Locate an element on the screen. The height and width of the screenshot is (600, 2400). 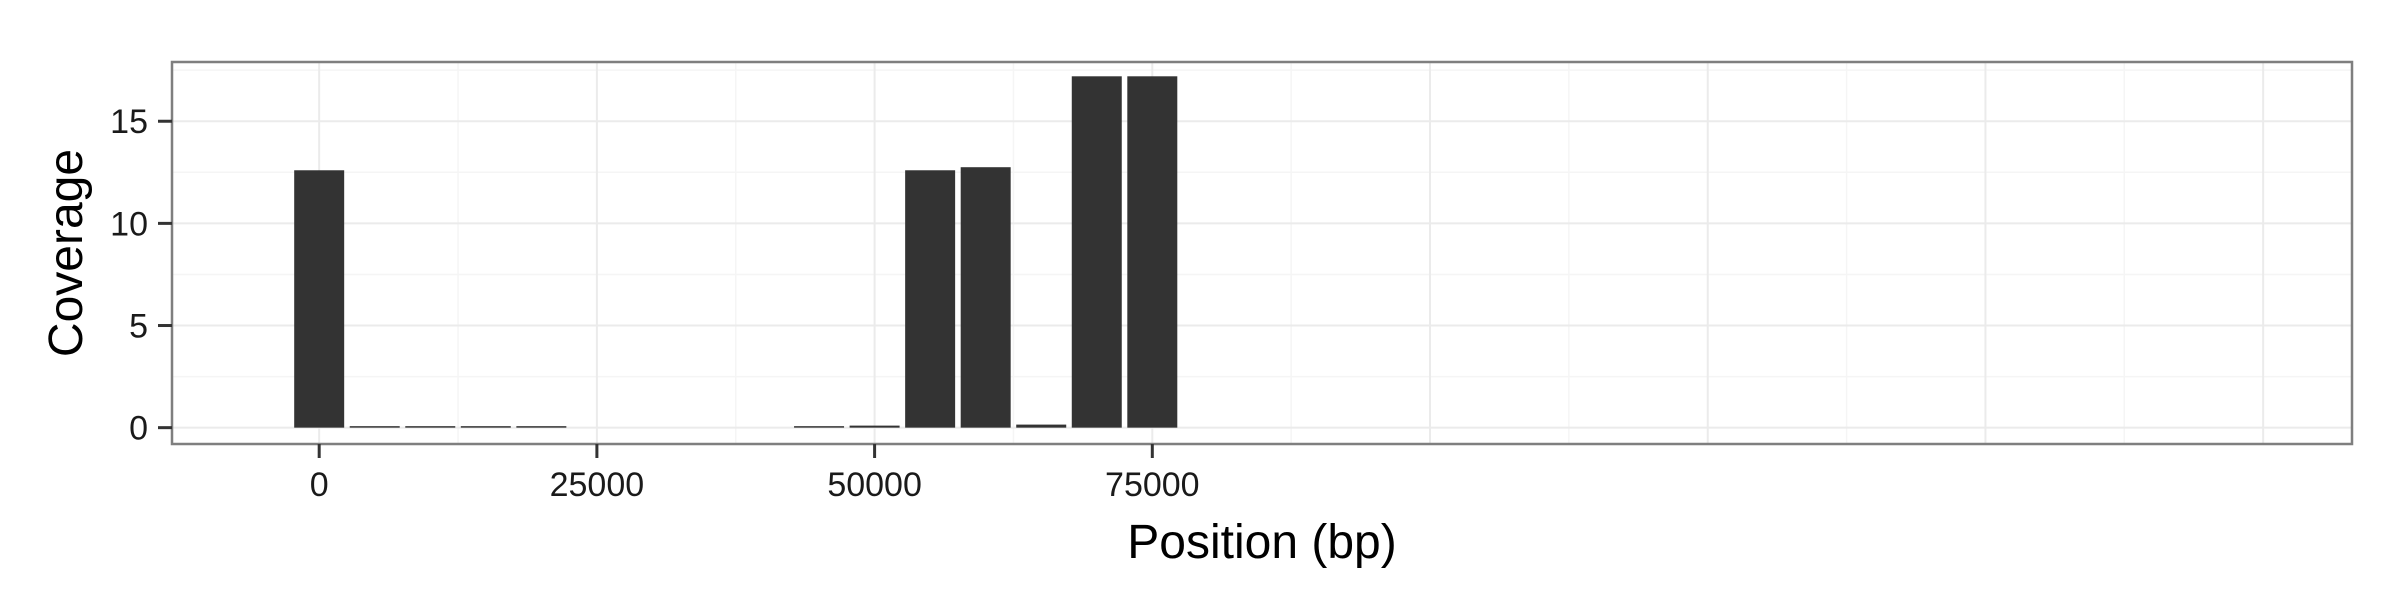
x-tick-label: 50000 is located at coordinates (874, 485).